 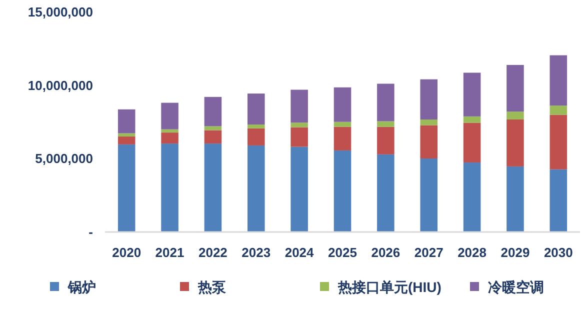 What do you see at coordinates (81, 286) in the screenshot?
I see `legend-label: 锅炉` at bounding box center [81, 286].